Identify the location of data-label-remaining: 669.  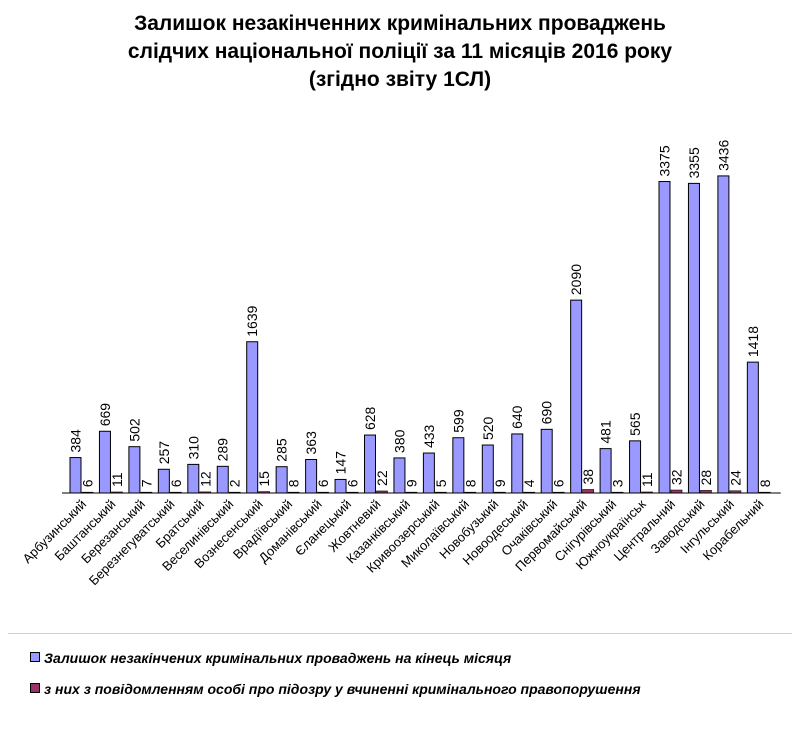
(105, 415).